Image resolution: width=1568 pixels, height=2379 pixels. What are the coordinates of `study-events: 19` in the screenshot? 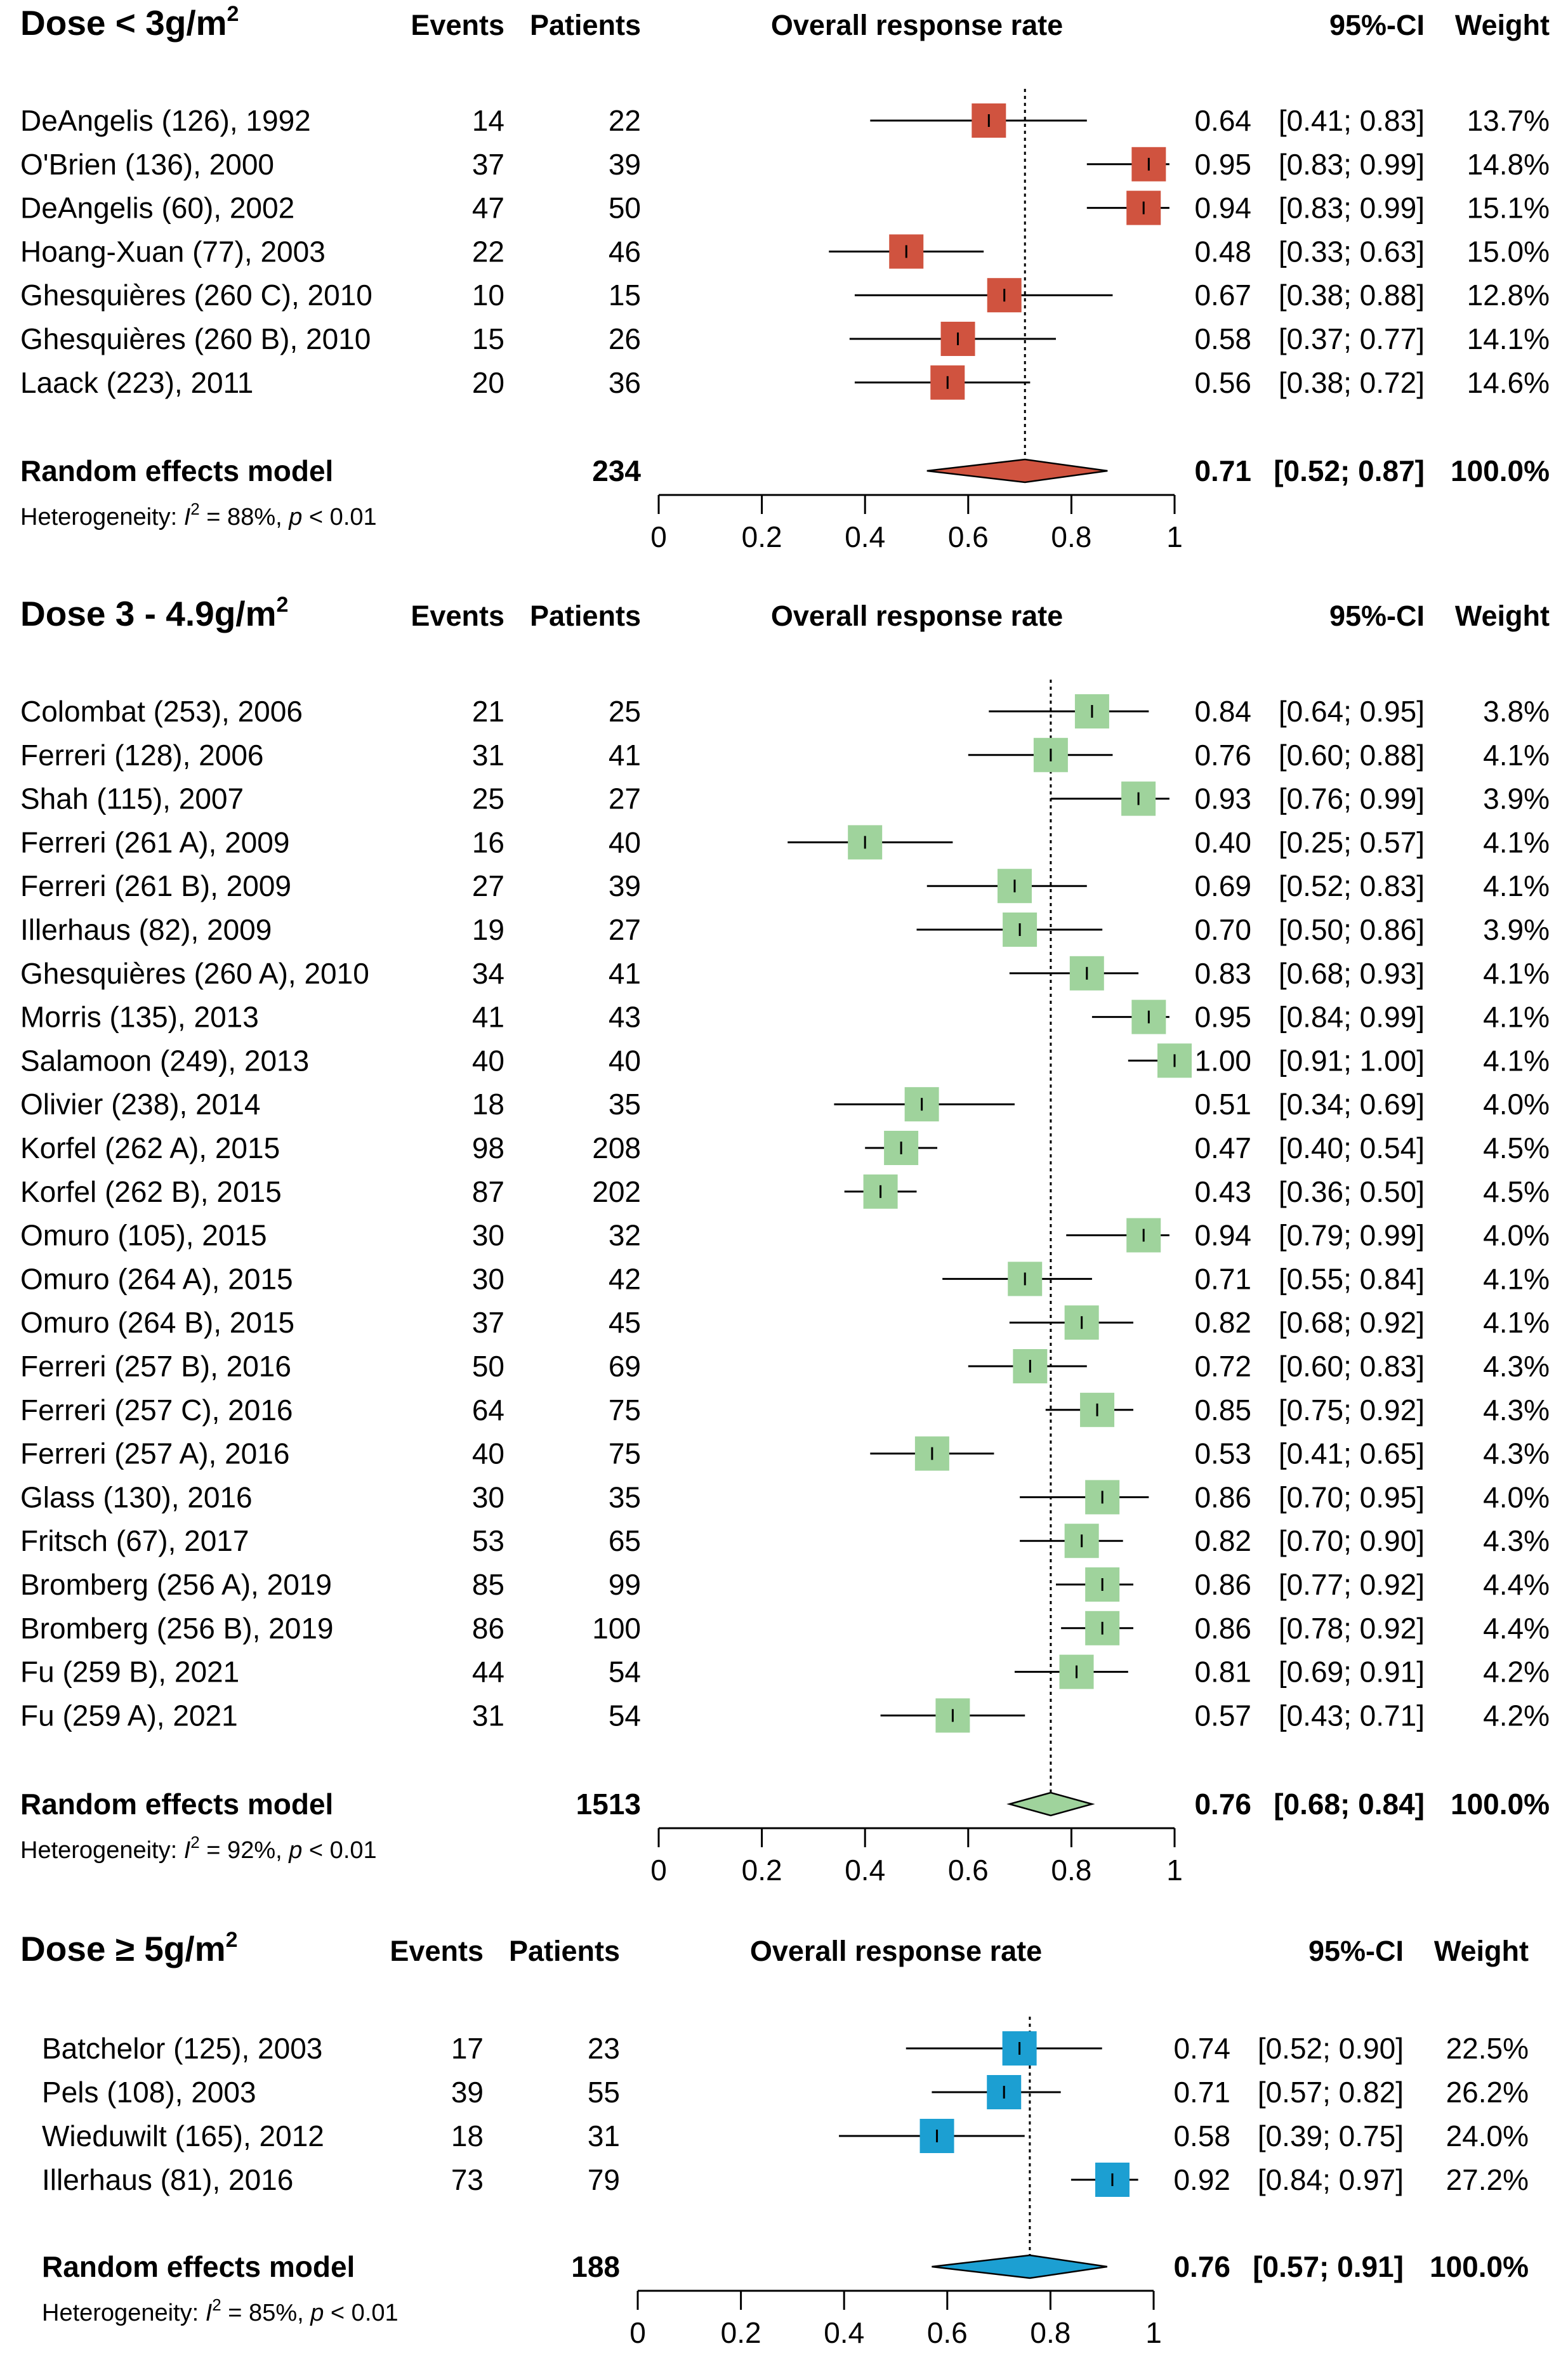 It's located at (488, 929).